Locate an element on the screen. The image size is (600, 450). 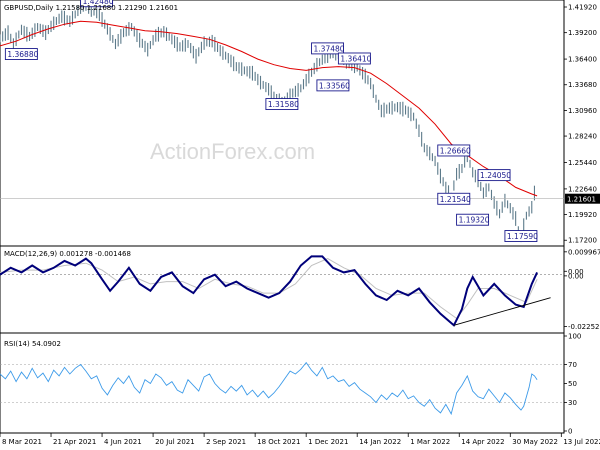
x-tick-label: 30 May 2022 is located at coordinates (535, 442).